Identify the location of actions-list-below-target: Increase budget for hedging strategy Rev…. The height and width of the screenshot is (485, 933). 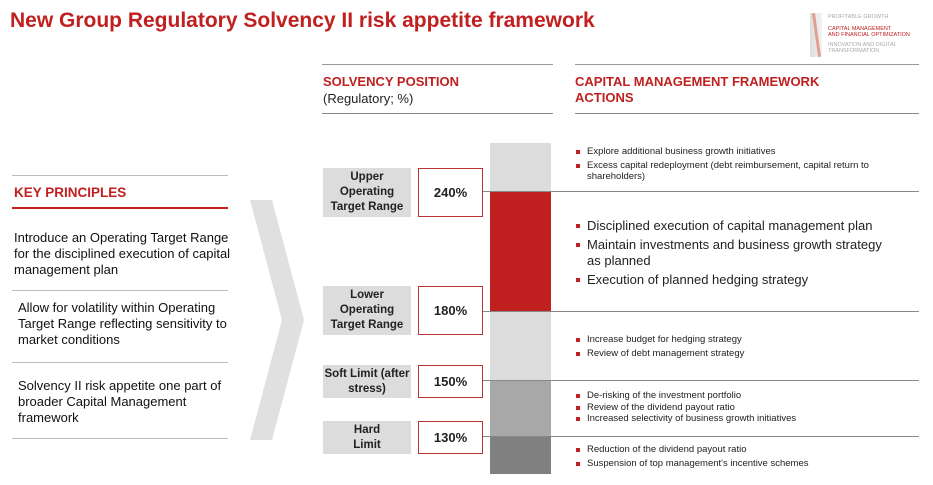
(734, 347).